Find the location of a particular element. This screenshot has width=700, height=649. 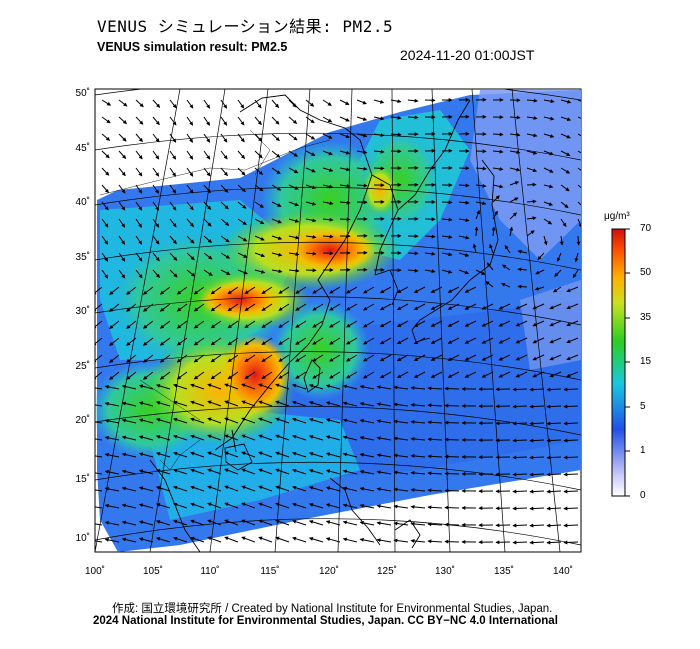

colorbar-label-1: 1 is located at coordinates (643, 450).